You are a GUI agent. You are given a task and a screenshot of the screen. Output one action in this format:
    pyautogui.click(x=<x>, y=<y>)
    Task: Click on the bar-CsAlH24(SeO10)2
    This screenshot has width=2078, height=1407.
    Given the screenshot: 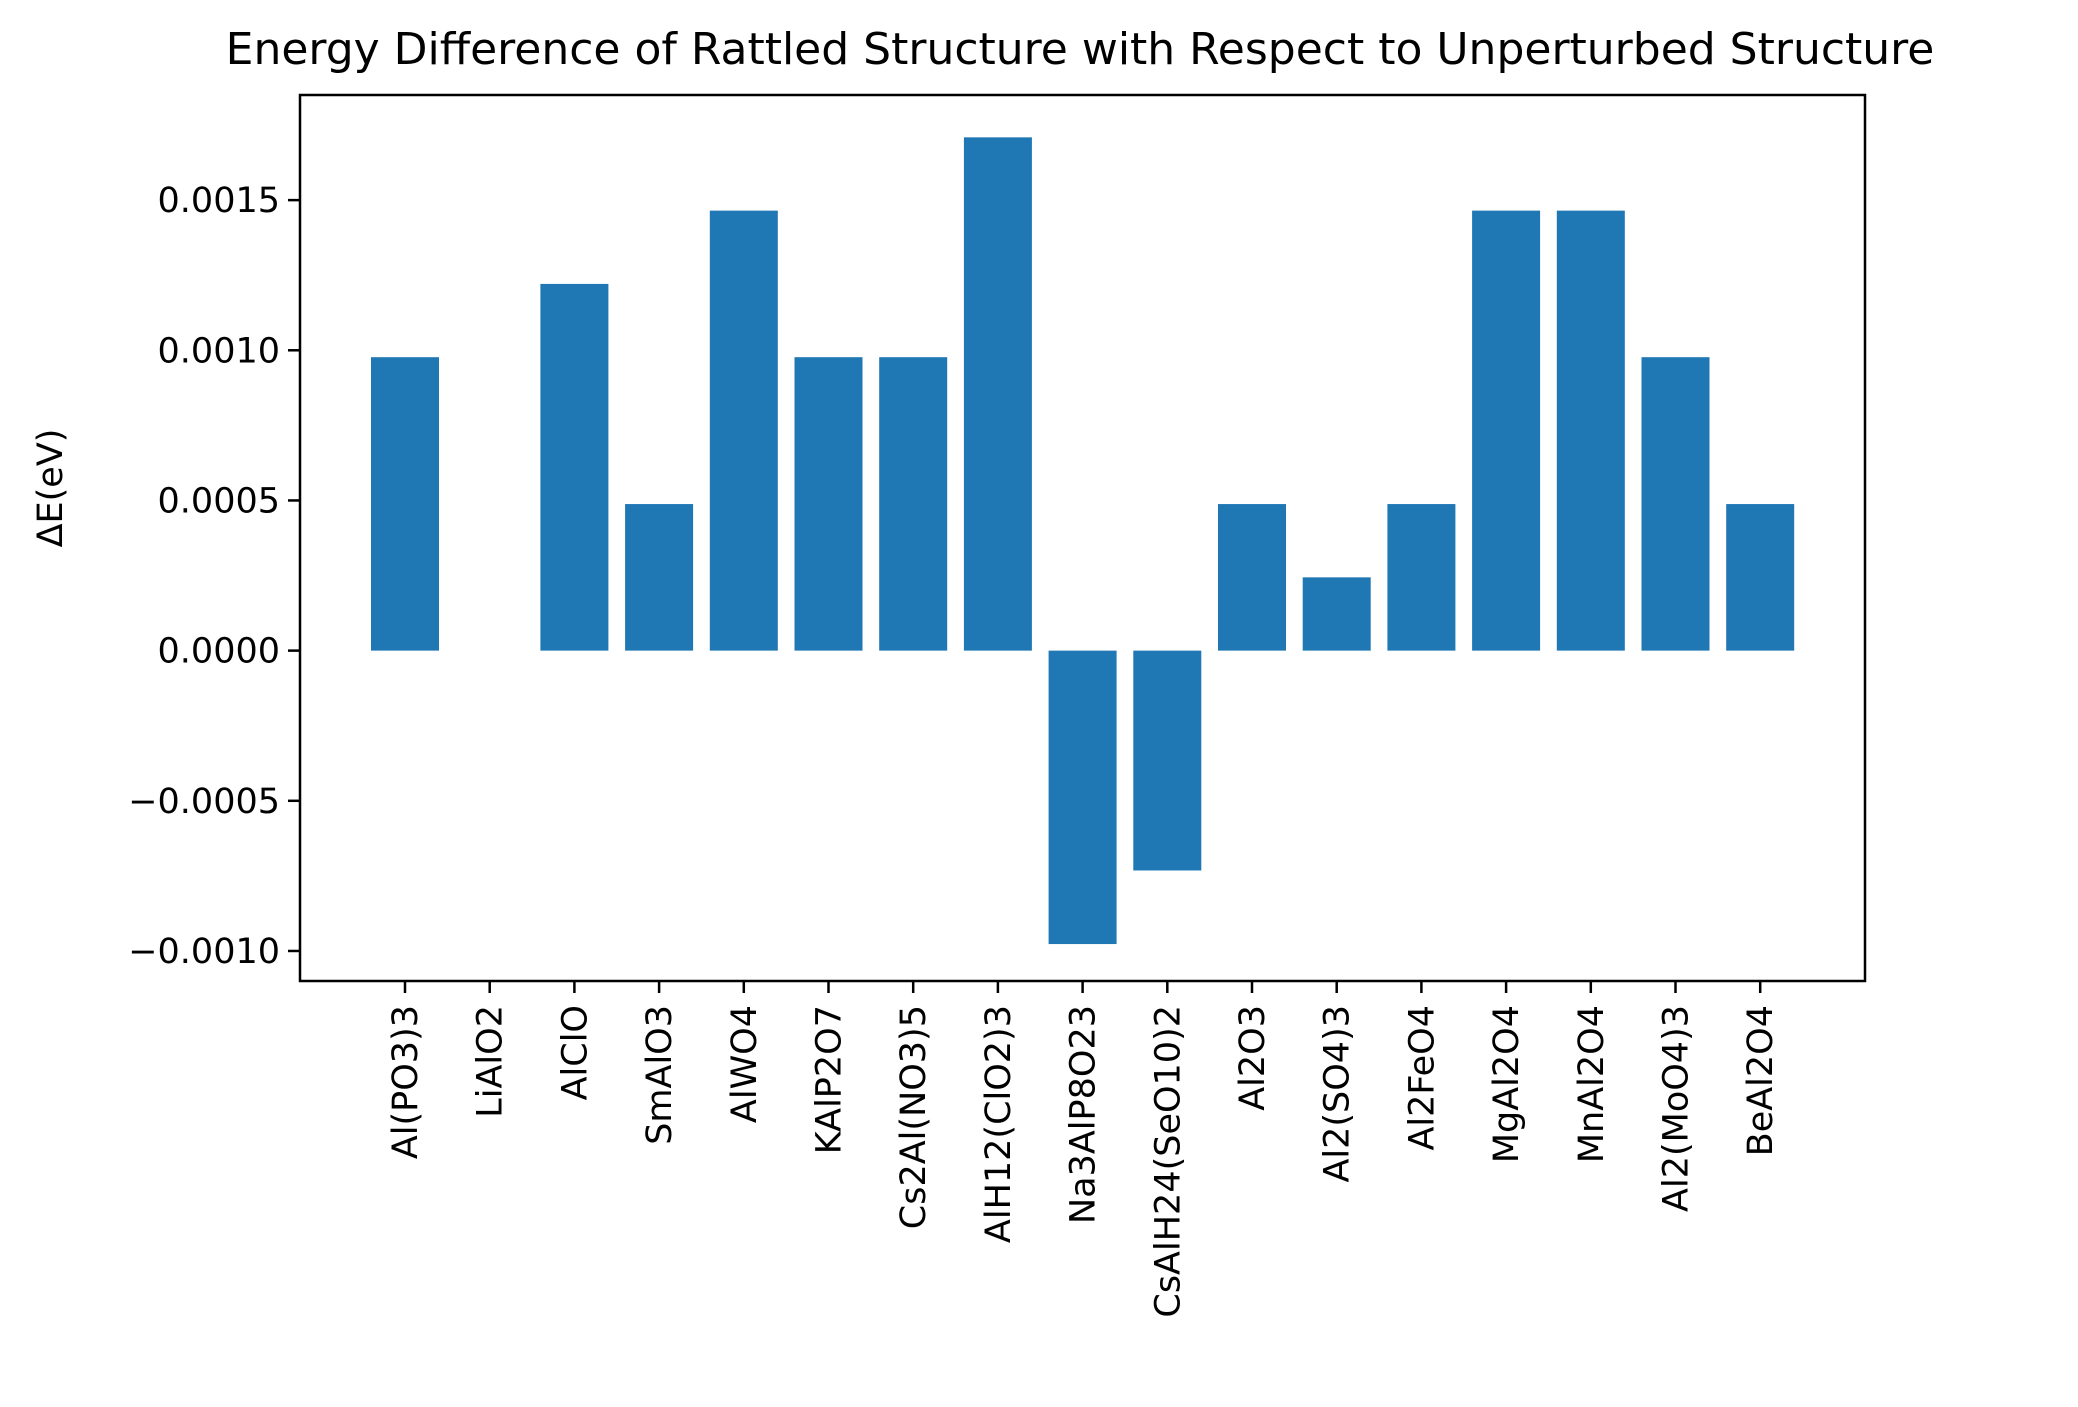 What is the action you would take?
    pyautogui.click(x=1167, y=760)
    